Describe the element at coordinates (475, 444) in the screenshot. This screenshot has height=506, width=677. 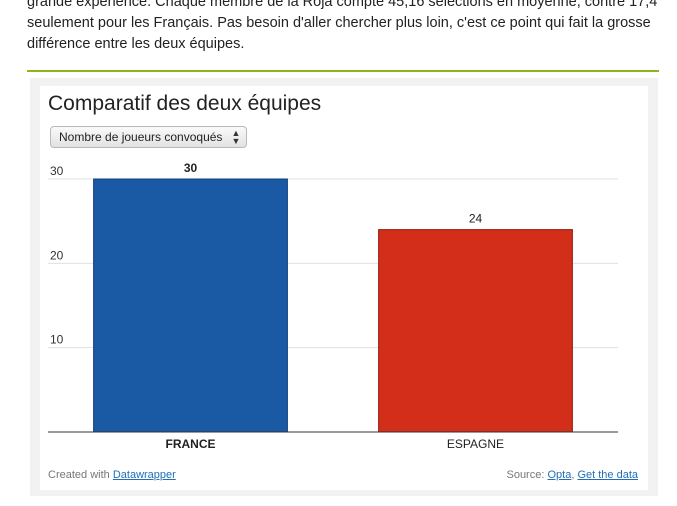
I see `x-tick-label: ESPAGNE` at that location.